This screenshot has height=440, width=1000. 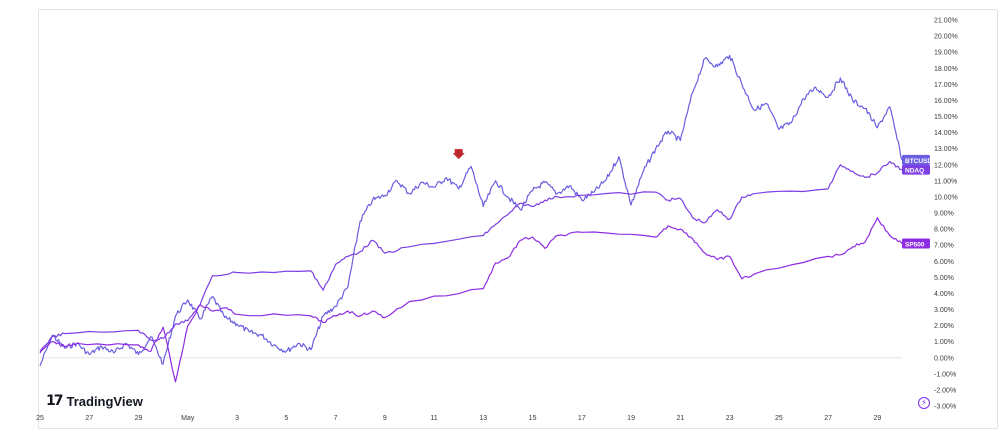 I want to click on y-tick-label: 13.00%, so click(x=946, y=149).